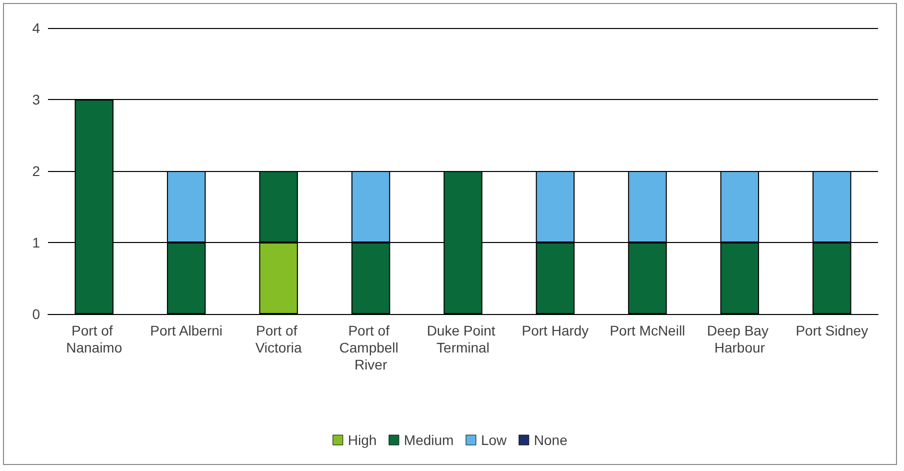 The width and height of the screenshot is (904, 471). Describe the element at coordinates (94, 339) in the screenshot. I see `x-tick-label: Port of Nanaimo` at that location.